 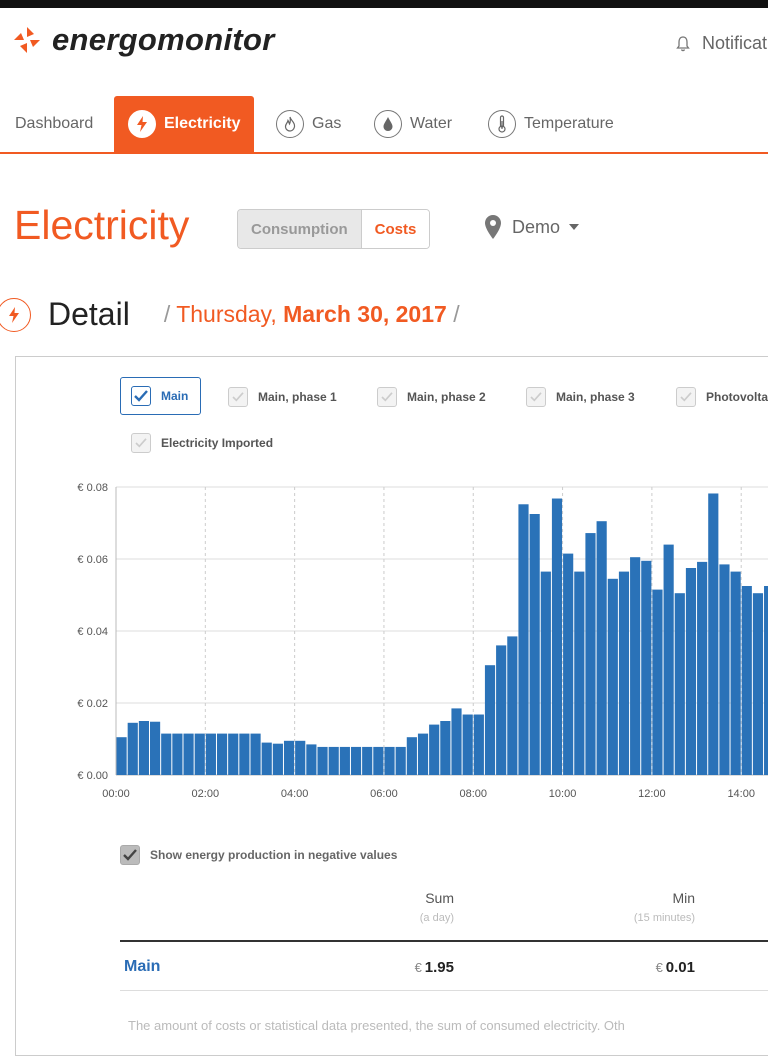 I want to click on x-tick-label: 12:00, so click(x=652, y=794).